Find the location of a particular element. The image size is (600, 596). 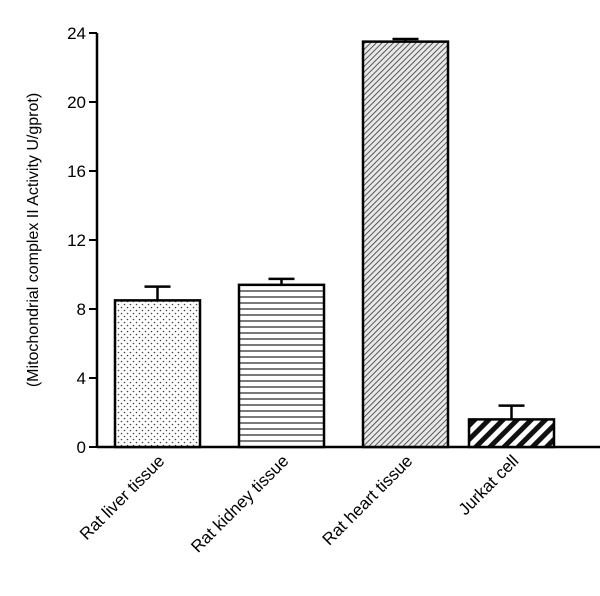

y-tick-label: 8 is located at coordinates (81, 309).